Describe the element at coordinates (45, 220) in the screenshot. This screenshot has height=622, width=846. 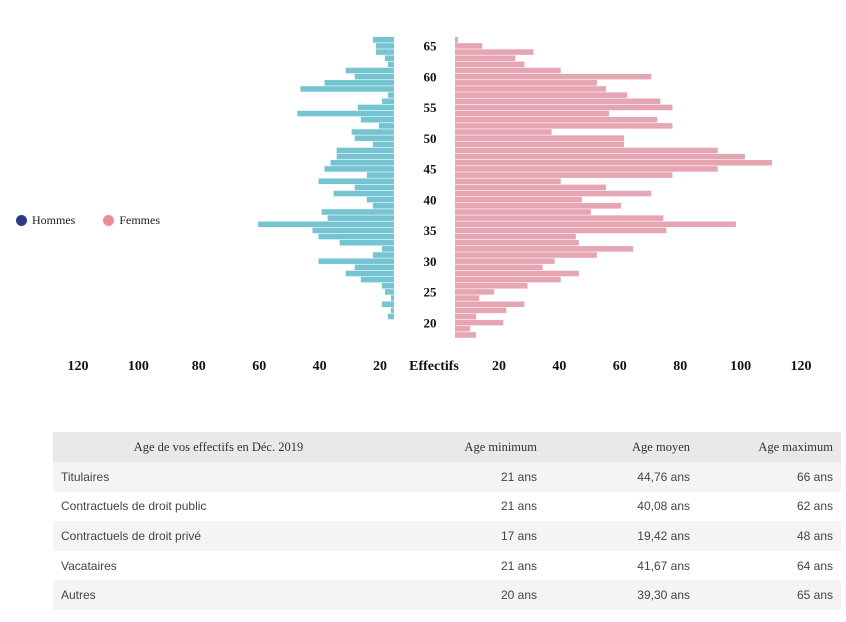
I see `legend-item-hommes: Hommes` at that location.